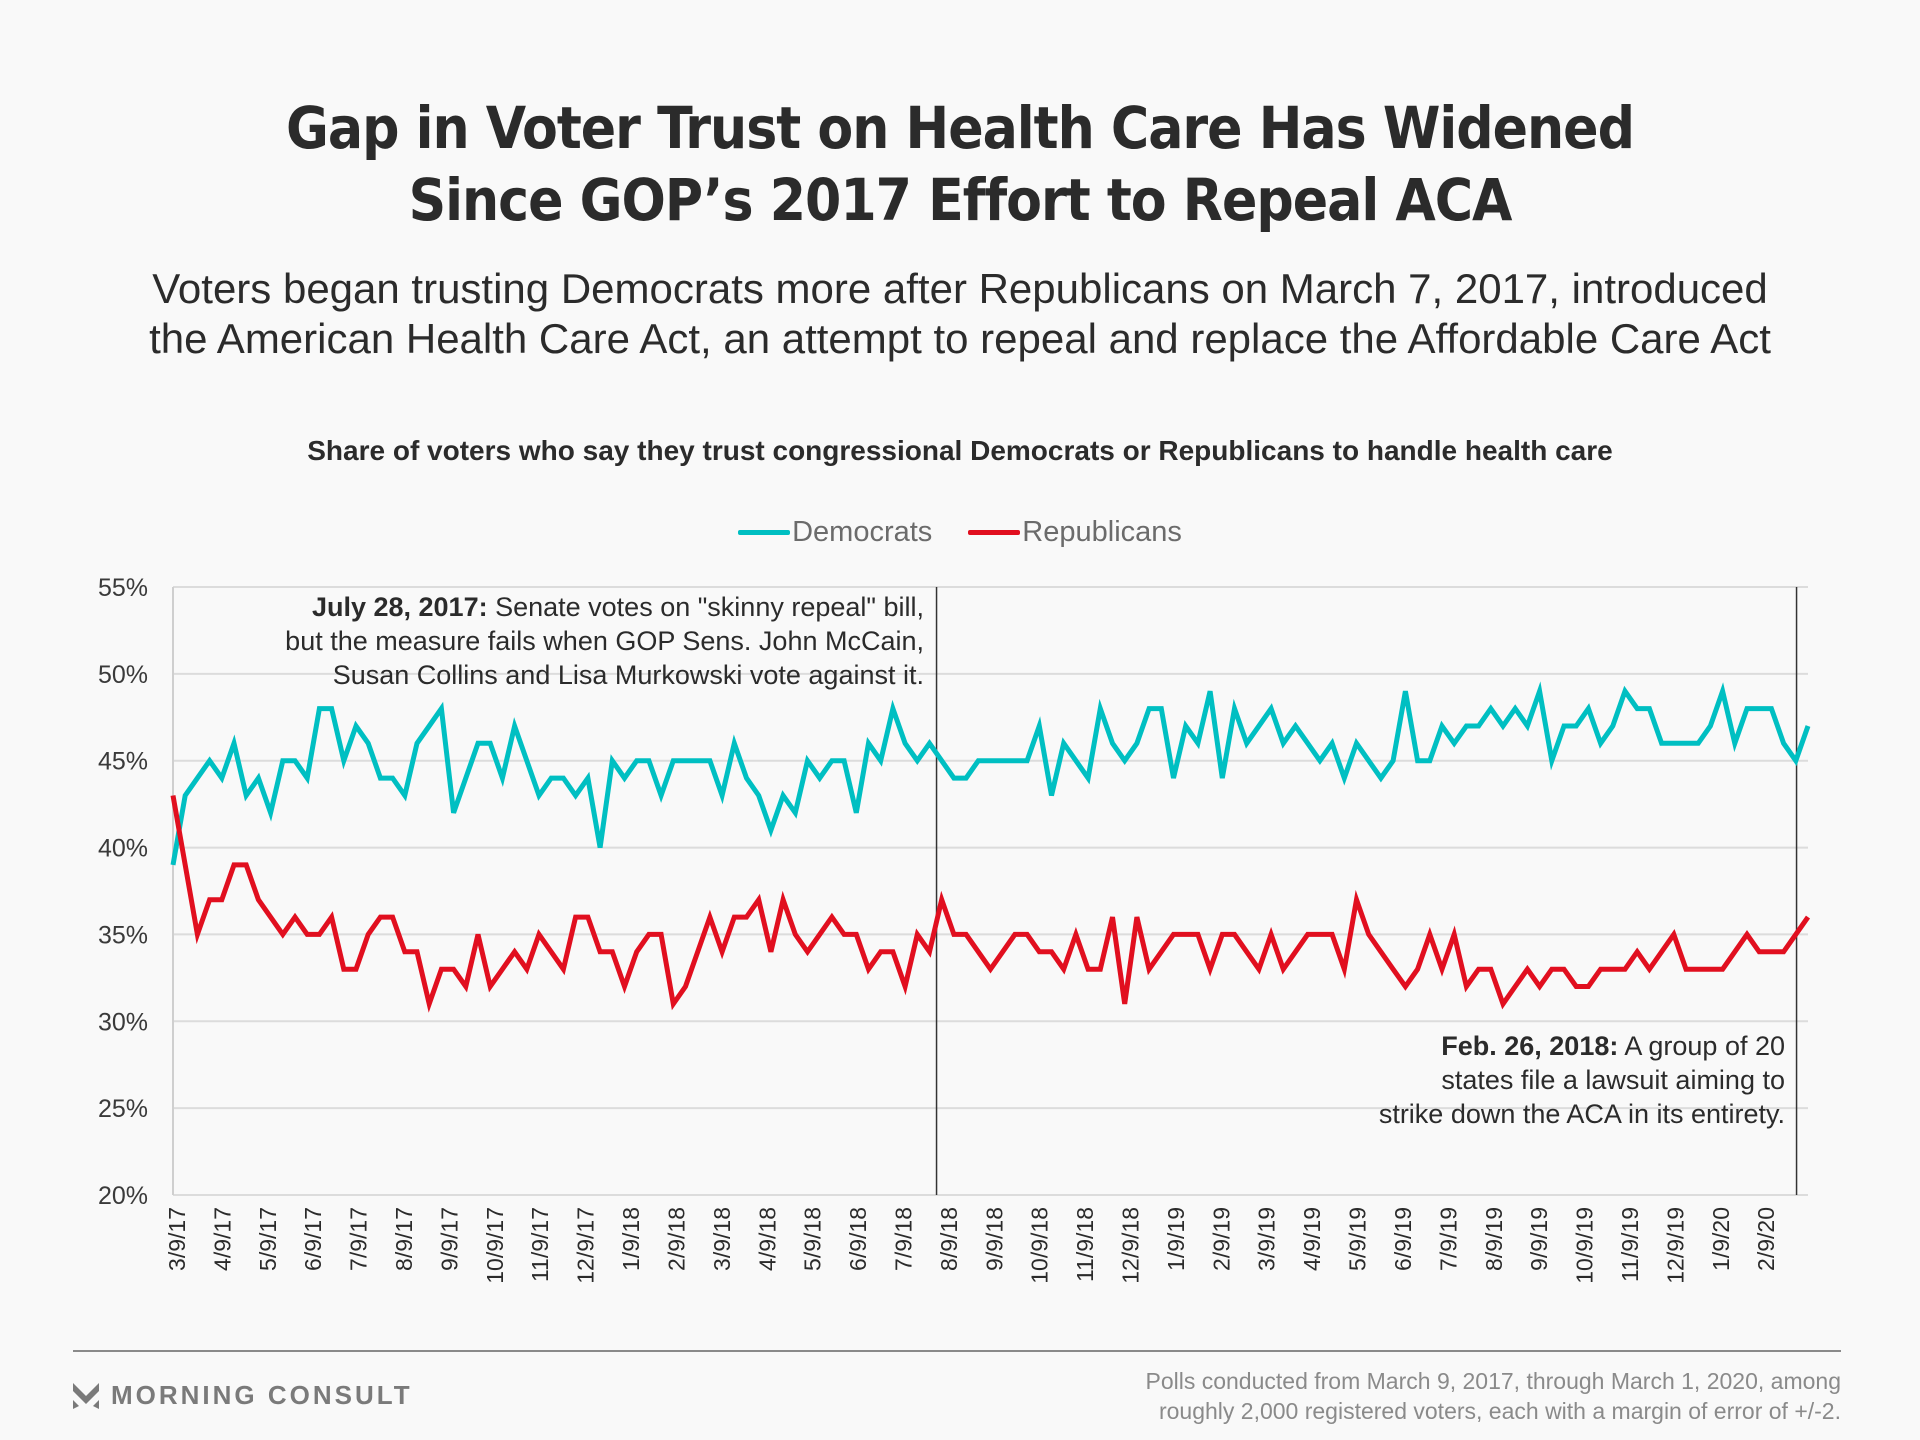 The height and width of the screenshot is (1440, 1920). Describe the element at coordinates (586, 1245) in the screenshot. I see `x-tick-label: 12/9/17` at that location.